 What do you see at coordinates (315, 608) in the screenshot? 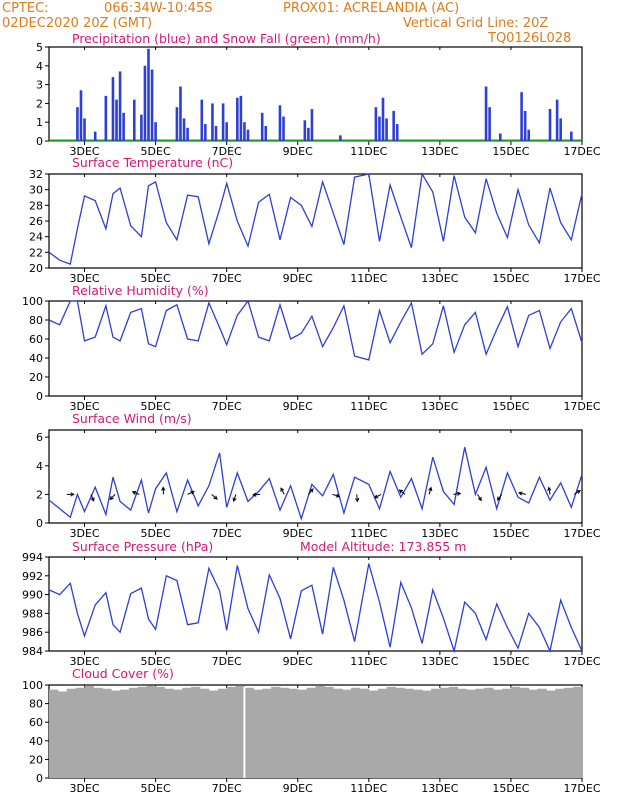
I see `press-series-line` at bounding box center [315, 608].